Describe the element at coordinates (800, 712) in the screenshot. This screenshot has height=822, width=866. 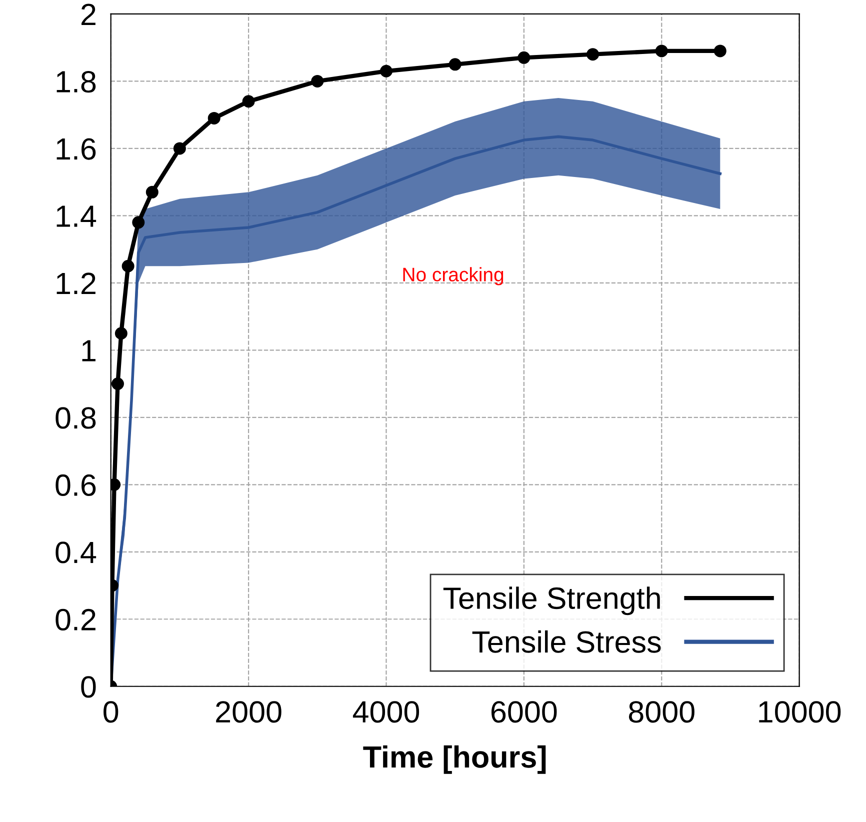
I see `x-tick-label: 10000` at that location.